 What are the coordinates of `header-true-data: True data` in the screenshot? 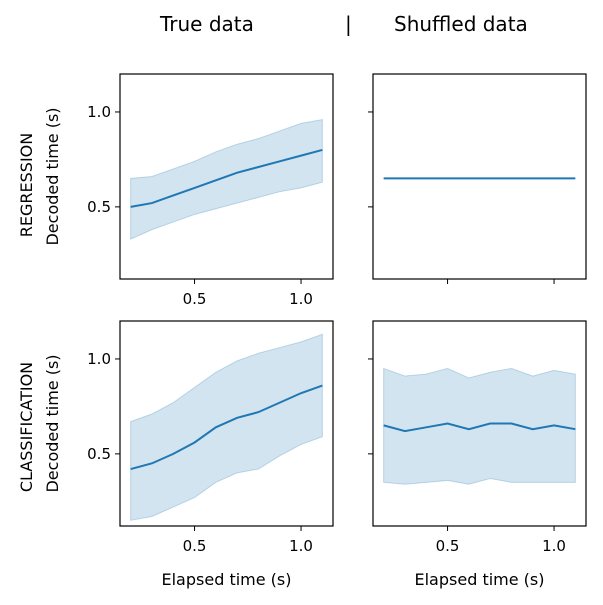 It's located at (207, 24).